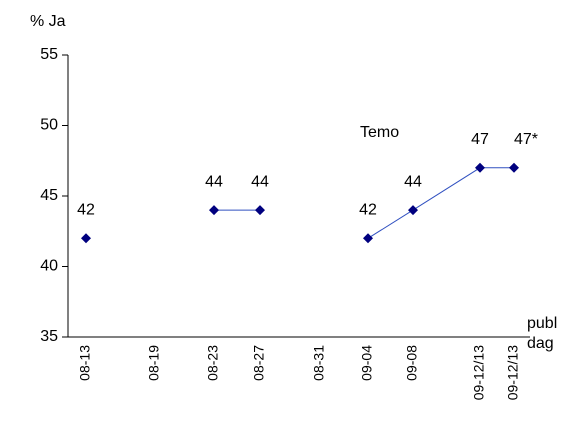 Image resolution: width=573 pixels, height=443 pixels. What do you see at coordinates (49, 266) in the screenshot?
I see `y-tick-label: 40` at bounding box center [49, 266].